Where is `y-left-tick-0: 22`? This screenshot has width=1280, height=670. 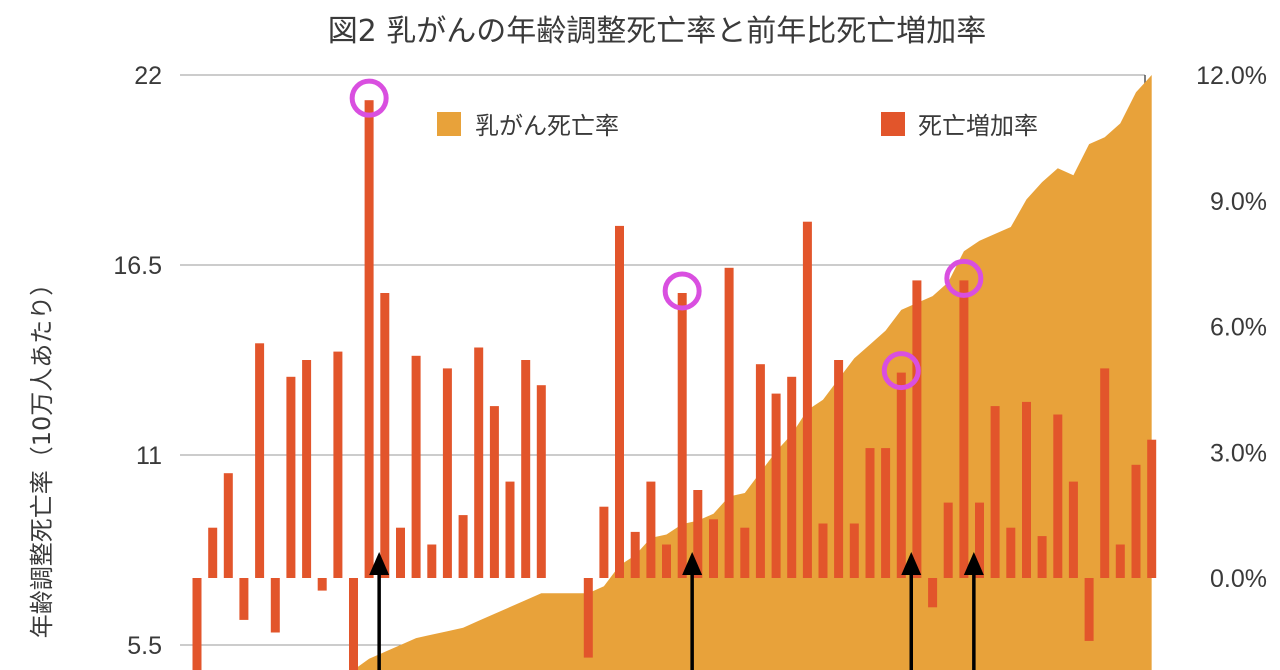 y-left-tick-0: 22 is located at coordinates (148, 76).